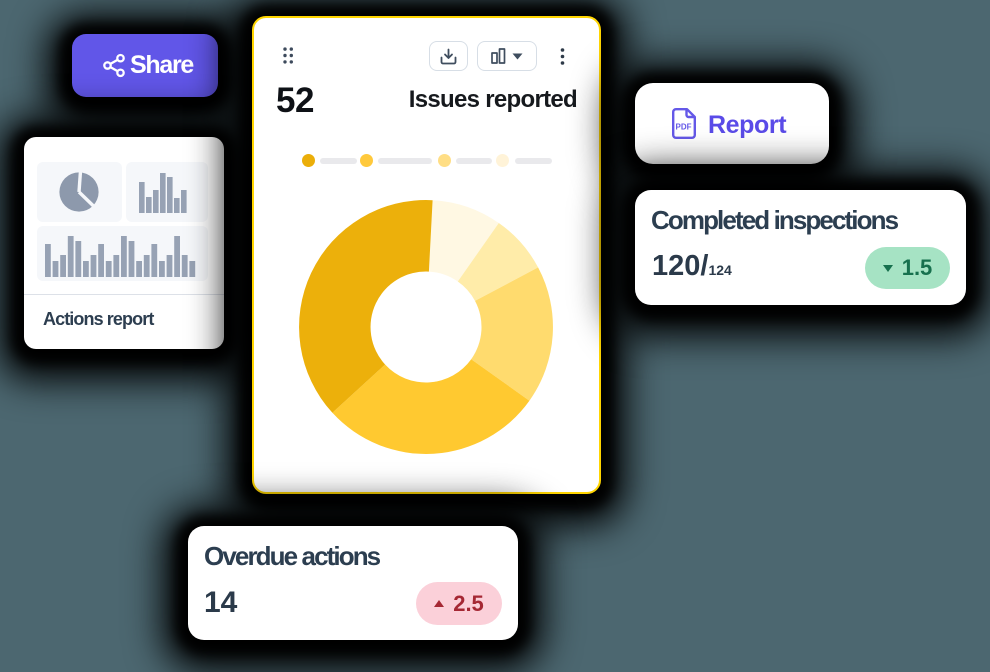  I want to click on svg-text: PDF, so click(684, 127).